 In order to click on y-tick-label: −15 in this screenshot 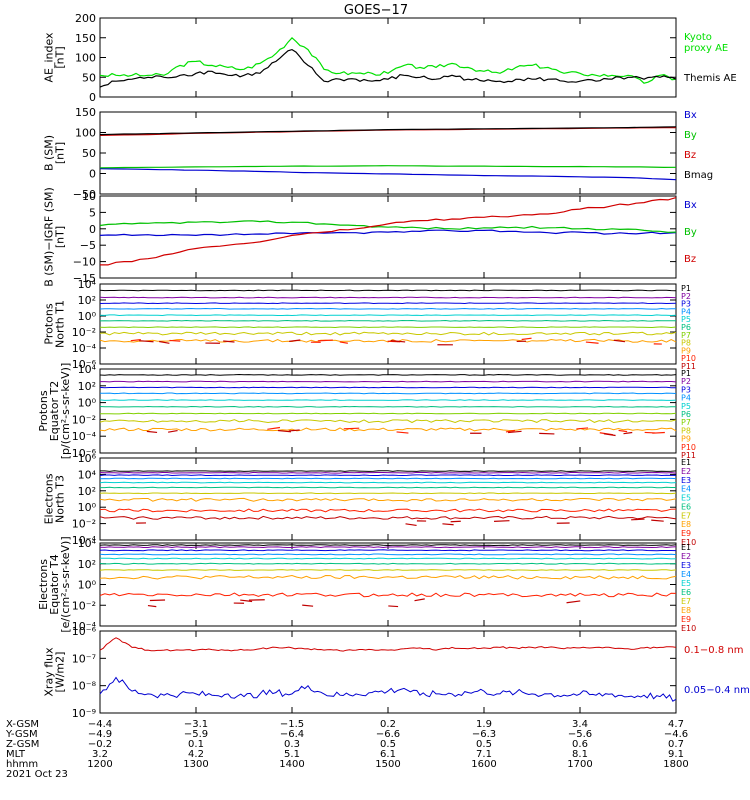, I will do `click(84, 278)`.